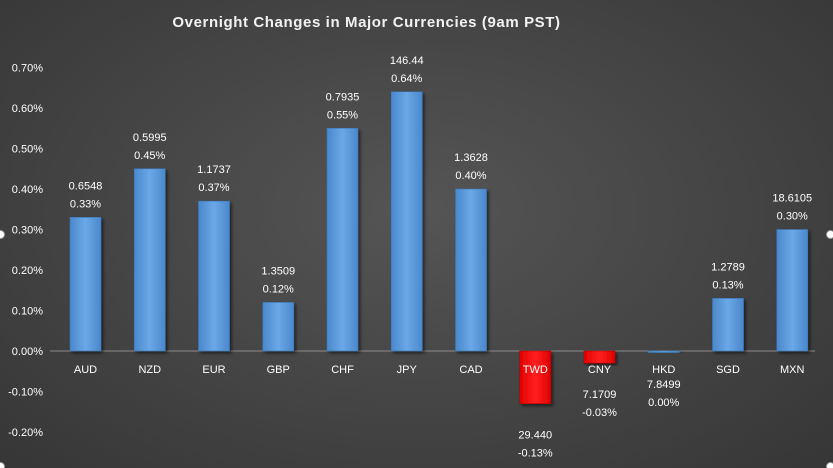  What do you see at coordinates (27, 312) in the screenshot?
I see `y-tick-label: 0.10%` at bounding box center [27, 312].